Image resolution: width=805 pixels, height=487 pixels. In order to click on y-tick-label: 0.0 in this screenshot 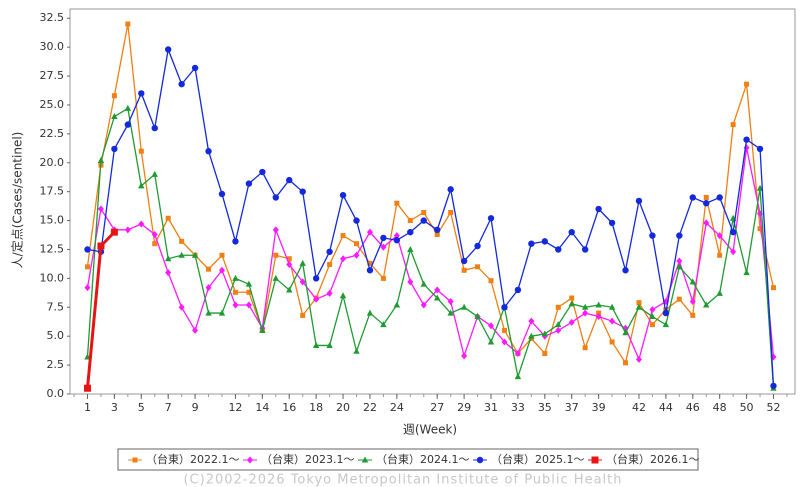, I will do `click(56, 393)`.